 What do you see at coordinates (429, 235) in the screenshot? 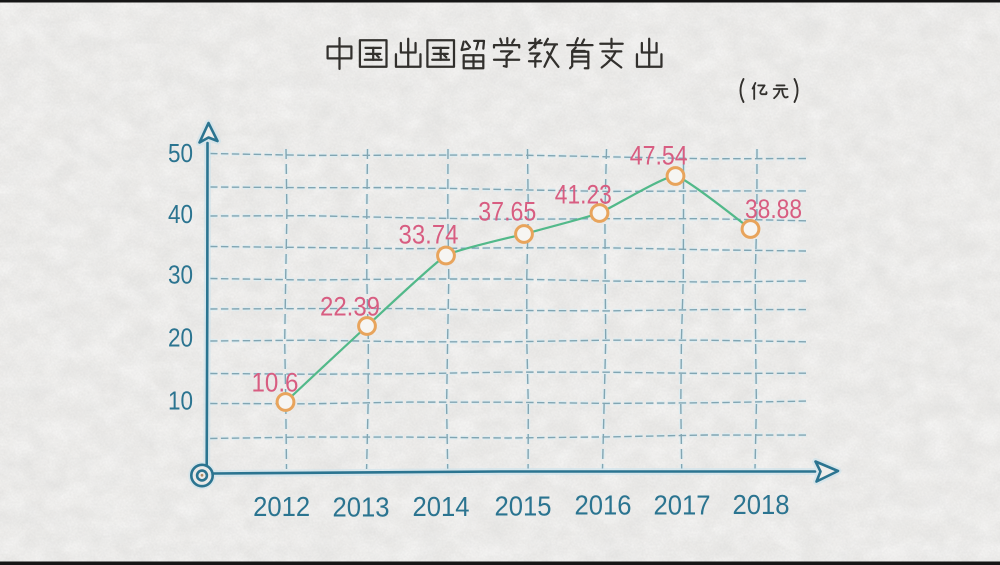
I see `svg-text: 33.74` at bounding box center [429, 235].